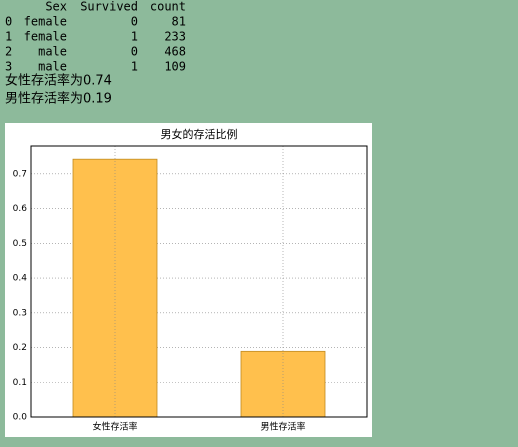 This screenshot has width=518, height=447. I want to click on table-index: 2, so click(8, 52).